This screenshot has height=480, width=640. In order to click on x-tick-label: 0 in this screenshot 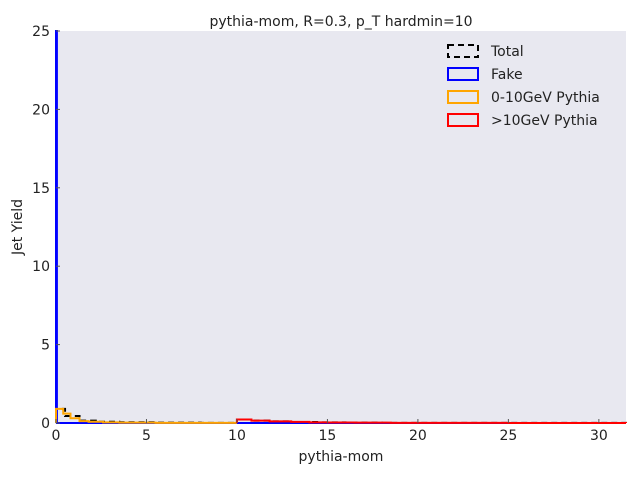, I will do `click(56, 436)`.